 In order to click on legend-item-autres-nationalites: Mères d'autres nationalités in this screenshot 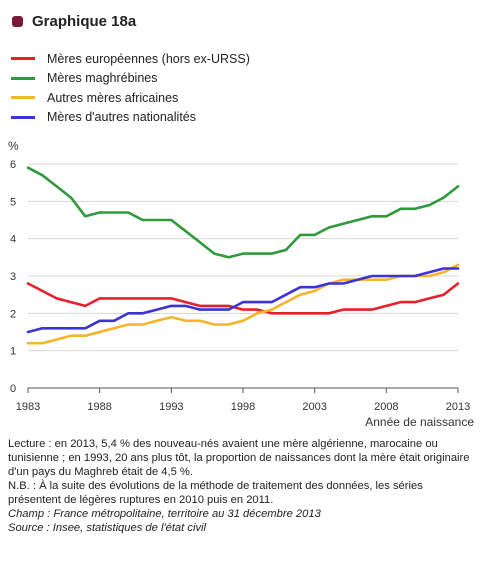, I will do `click(129, 118)`.